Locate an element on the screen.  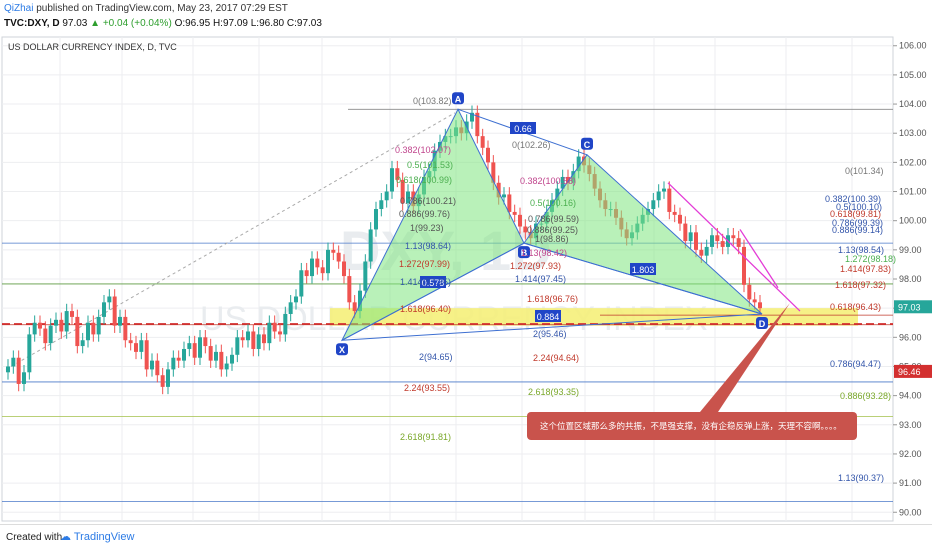
annotation-box is located at coordinates (692, 426).